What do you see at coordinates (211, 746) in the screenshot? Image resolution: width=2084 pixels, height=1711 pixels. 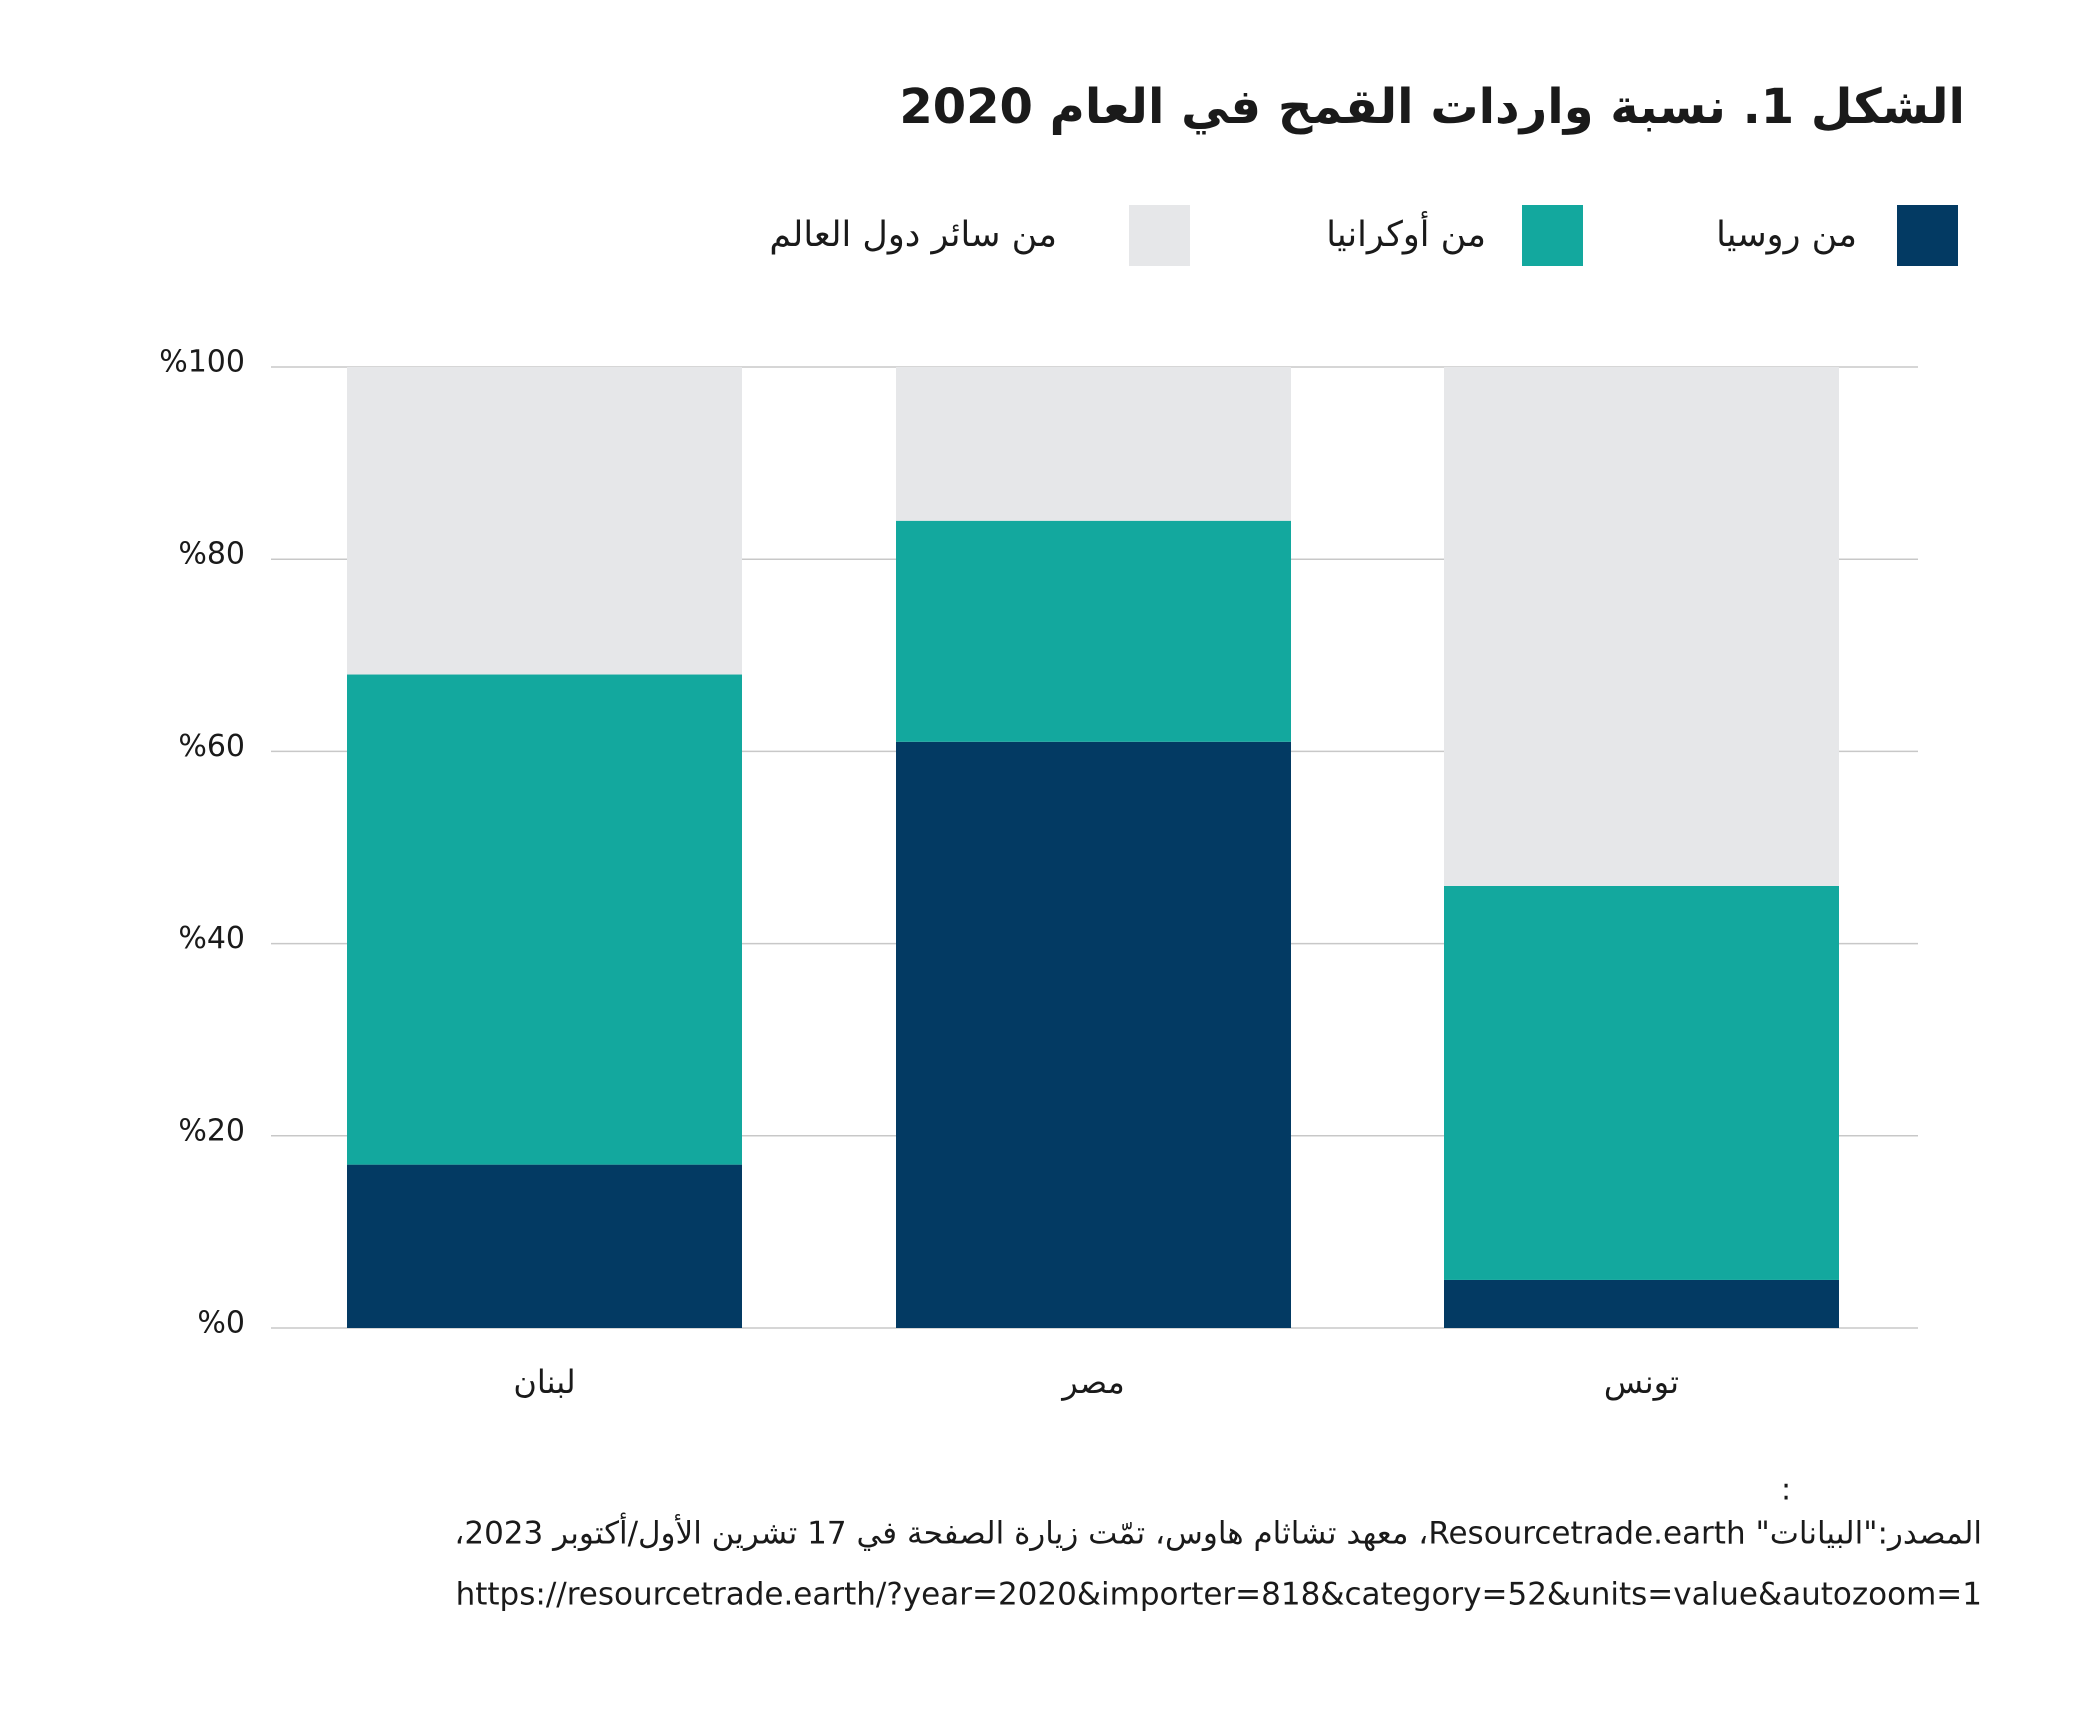 I see `y-tick-label: %60` at bounding box center [211, 746].